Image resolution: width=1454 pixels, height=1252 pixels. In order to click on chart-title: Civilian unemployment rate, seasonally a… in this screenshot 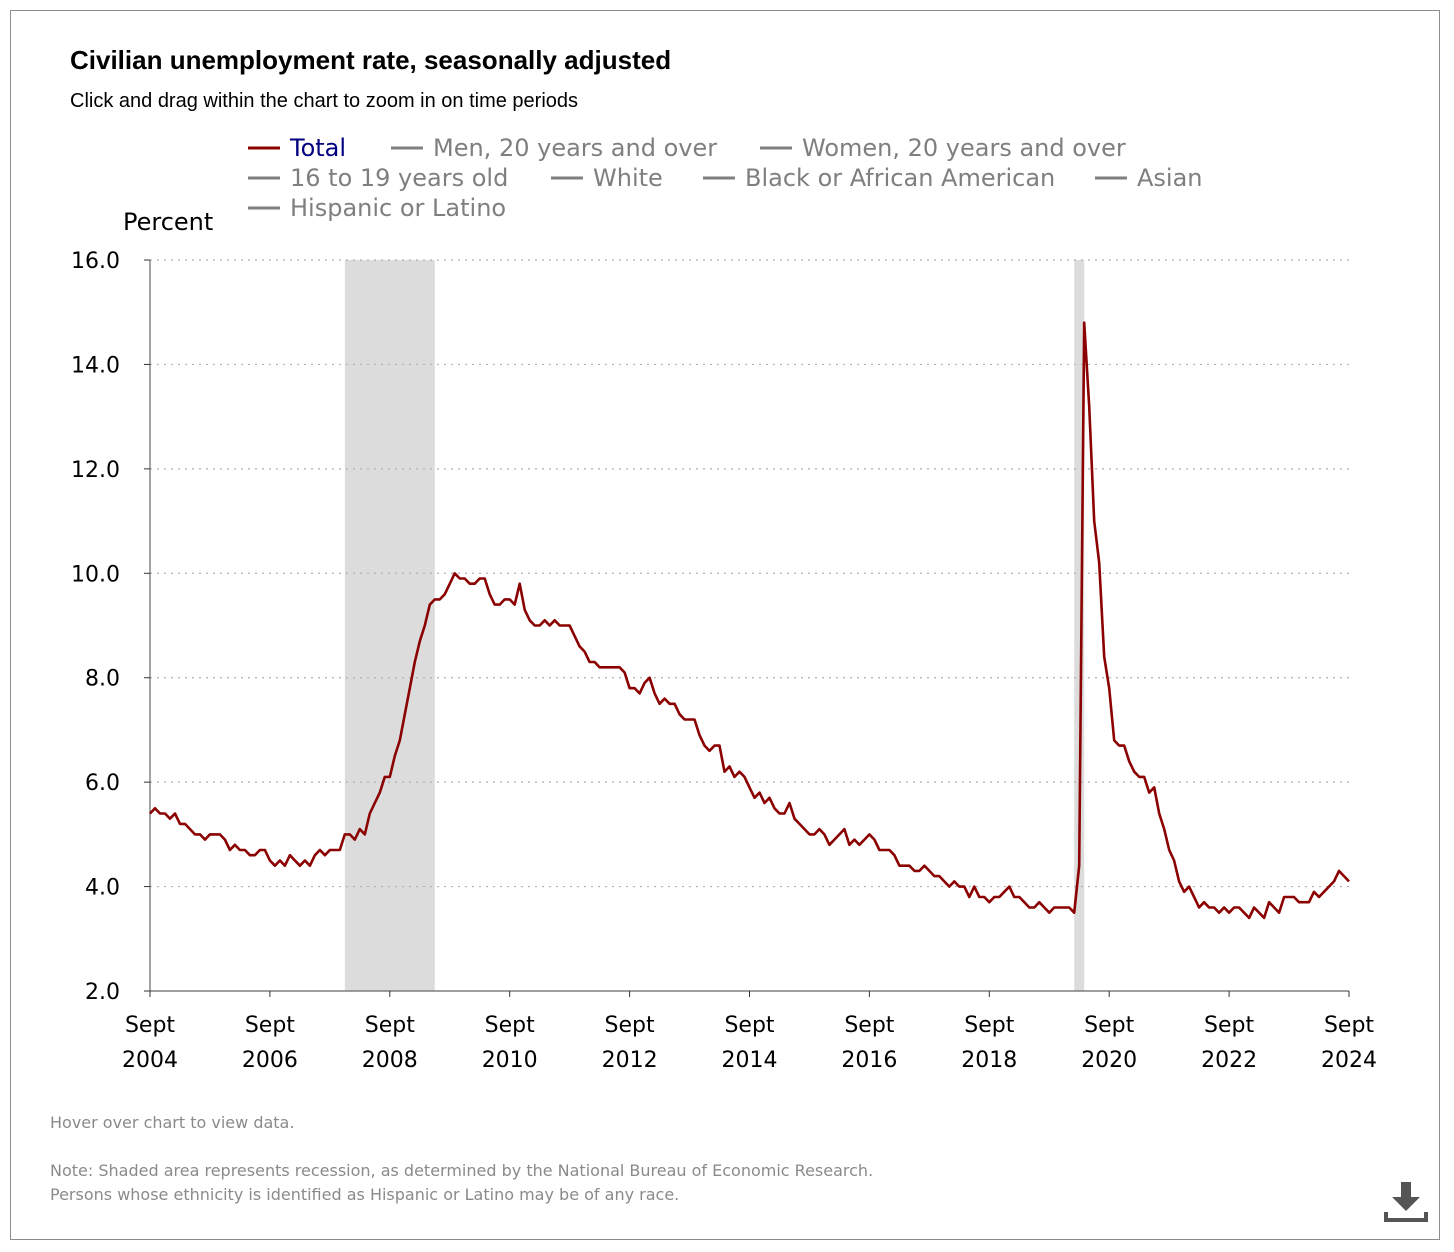, I will do `click(371, 60)`.